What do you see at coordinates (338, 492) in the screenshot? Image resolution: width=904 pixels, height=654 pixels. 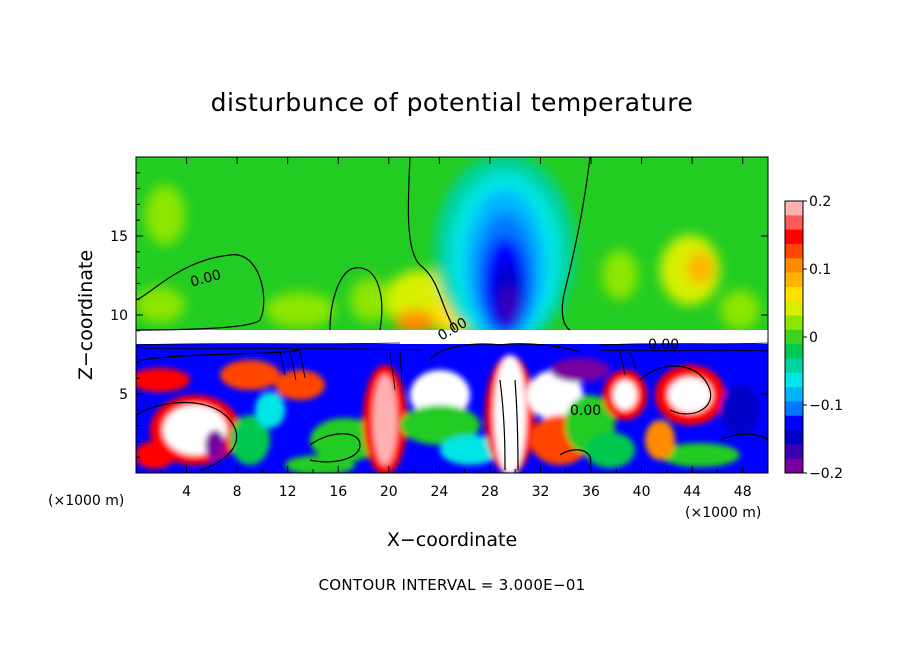 I see `x-tick-label: 16` at bounding box center [338, 492].